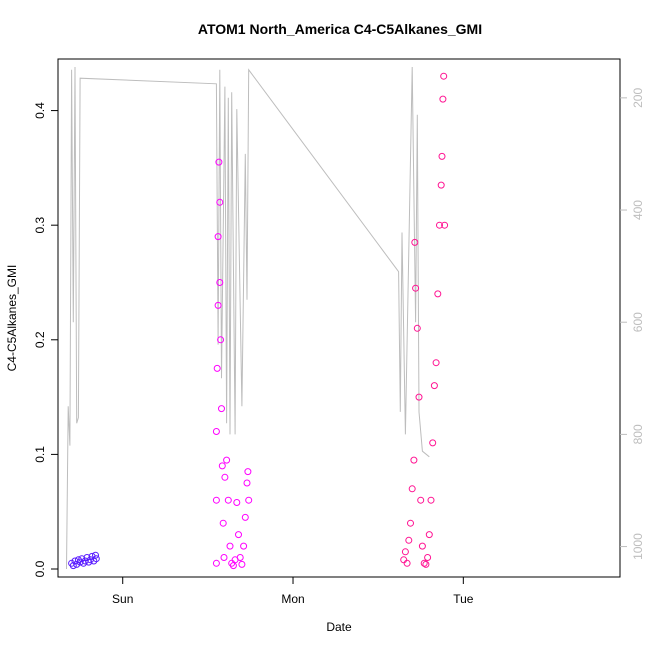  I want to click on y-tick-label: 0.0, so click(40, 568).